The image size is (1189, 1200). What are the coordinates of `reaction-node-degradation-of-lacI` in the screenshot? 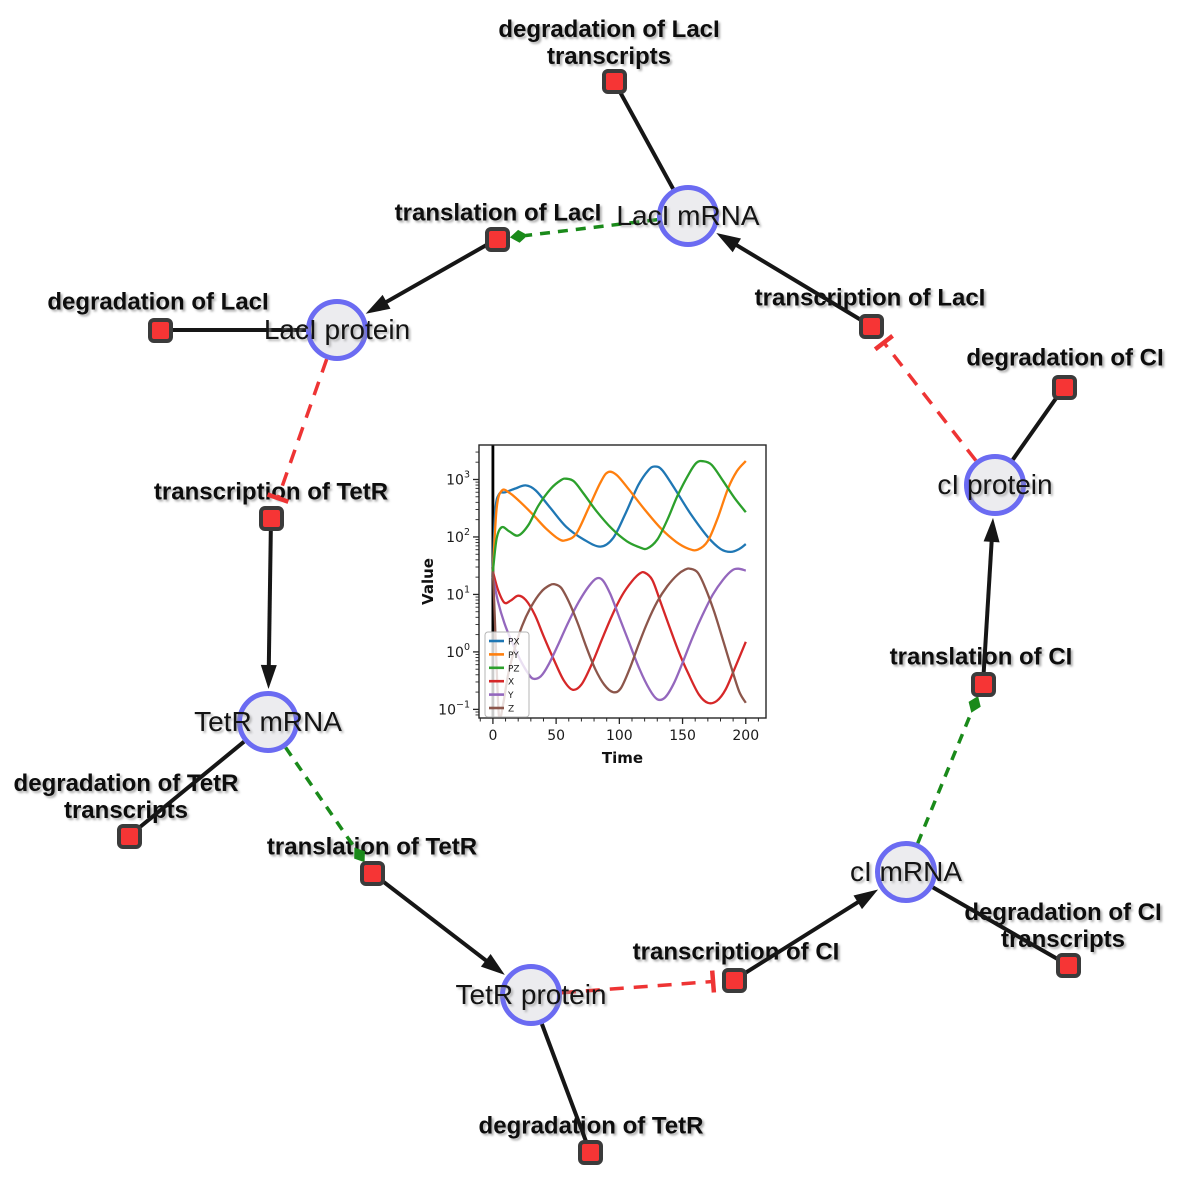 It's located at (160, 330).